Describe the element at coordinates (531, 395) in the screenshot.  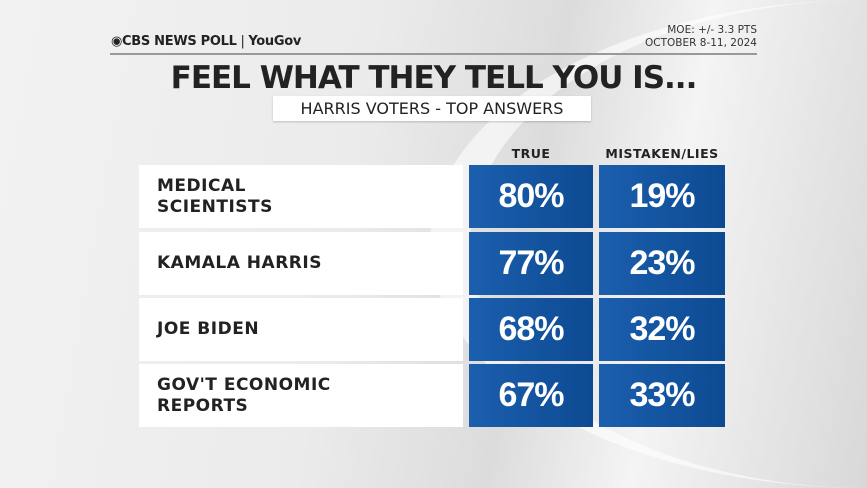
I see `cell-true: 67%` at that location.